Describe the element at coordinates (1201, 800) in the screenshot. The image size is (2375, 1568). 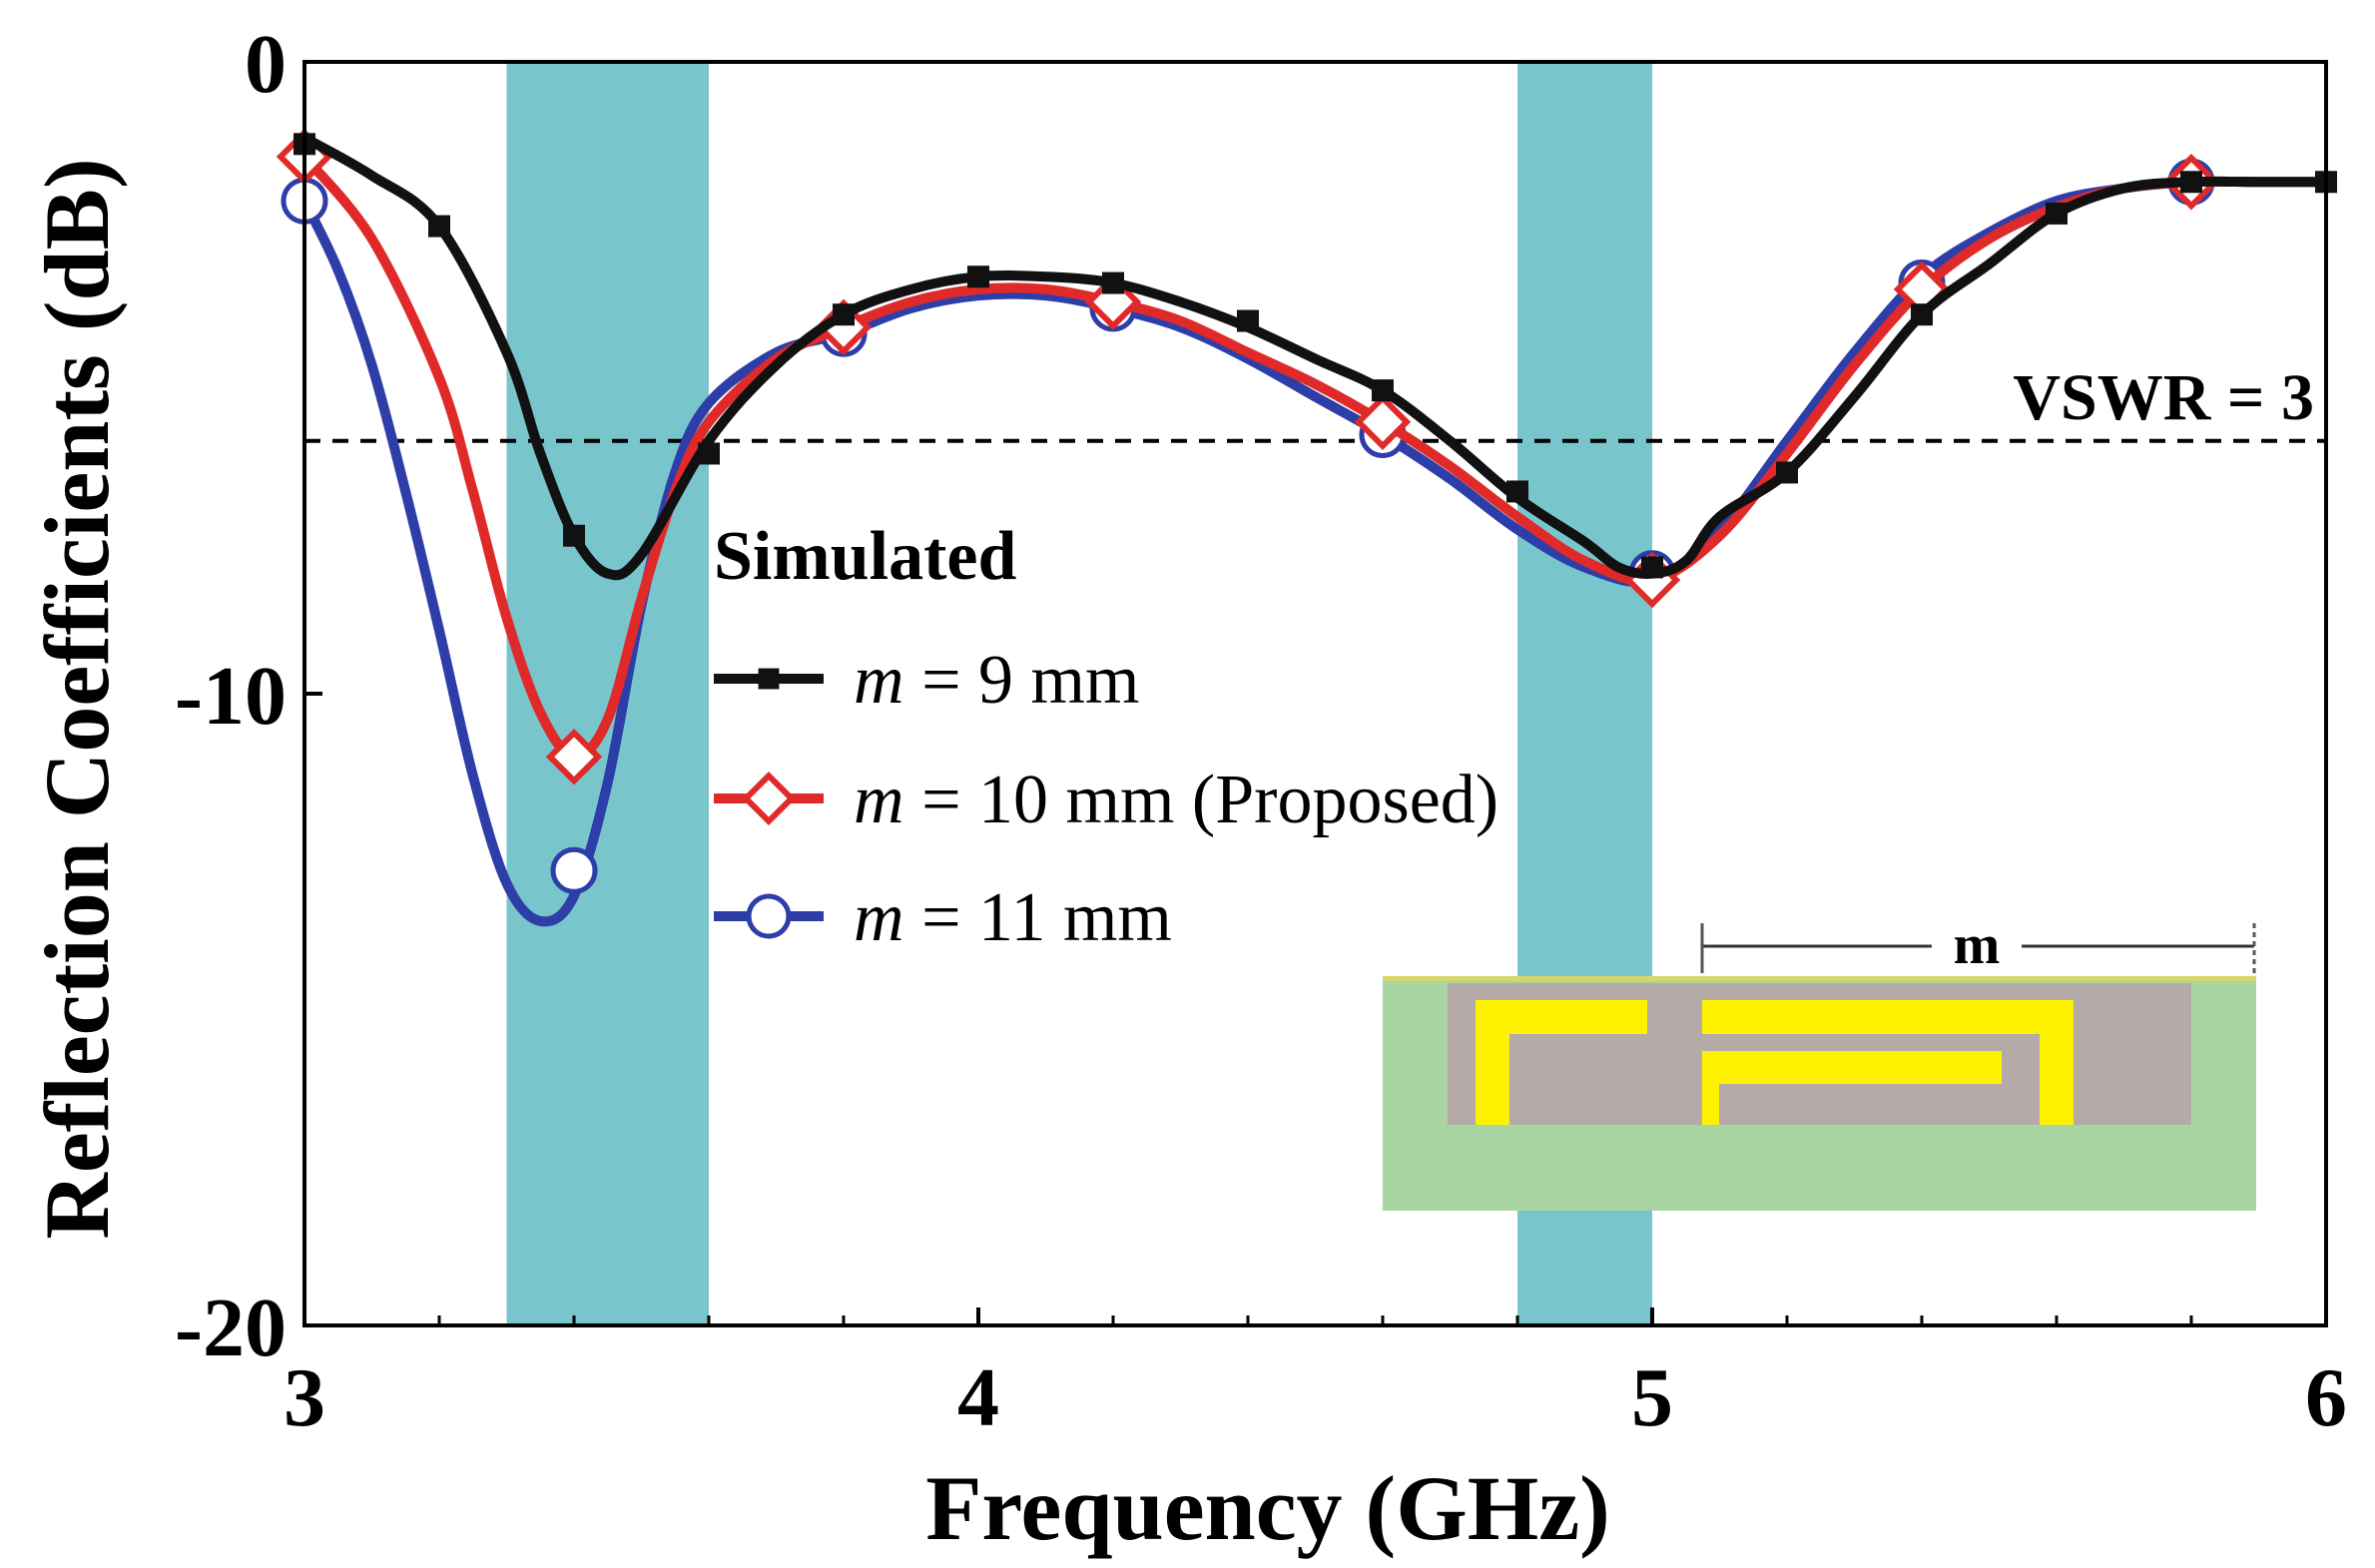
I see `legend-label-rest: = 10 mm (Proposed)` at that location.